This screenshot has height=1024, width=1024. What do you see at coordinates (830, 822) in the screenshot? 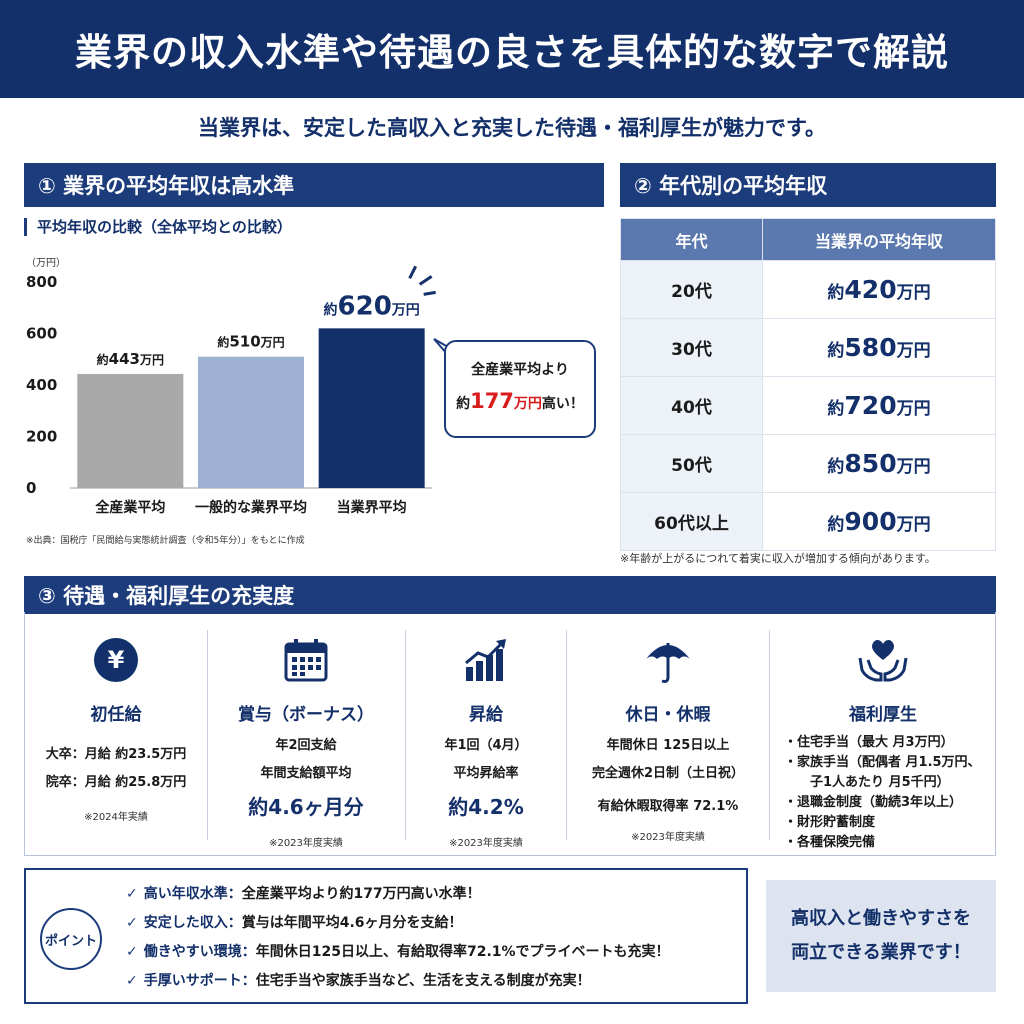
I see `list-item: ・財形貯蓄制度` at bounding box center [830, 822].